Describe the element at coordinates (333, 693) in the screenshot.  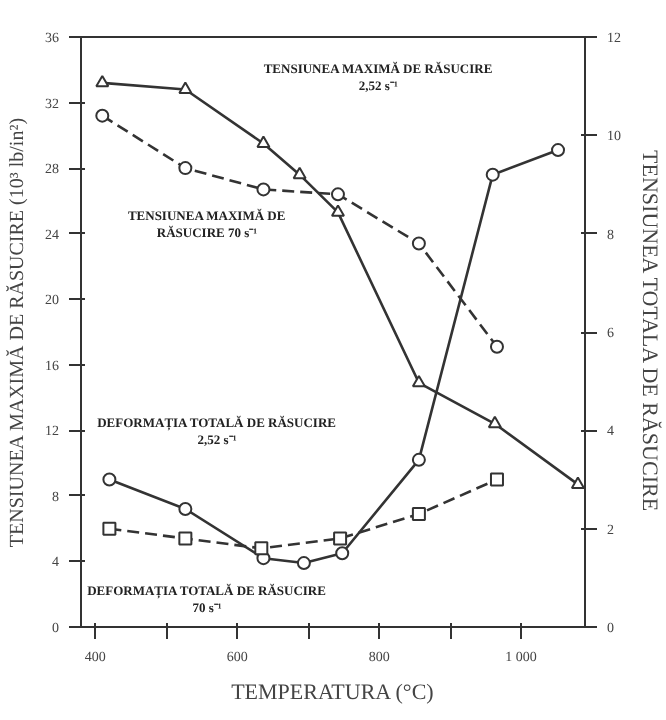
I see `x-axis-title: TEMPERATURA (°C)` at that location.